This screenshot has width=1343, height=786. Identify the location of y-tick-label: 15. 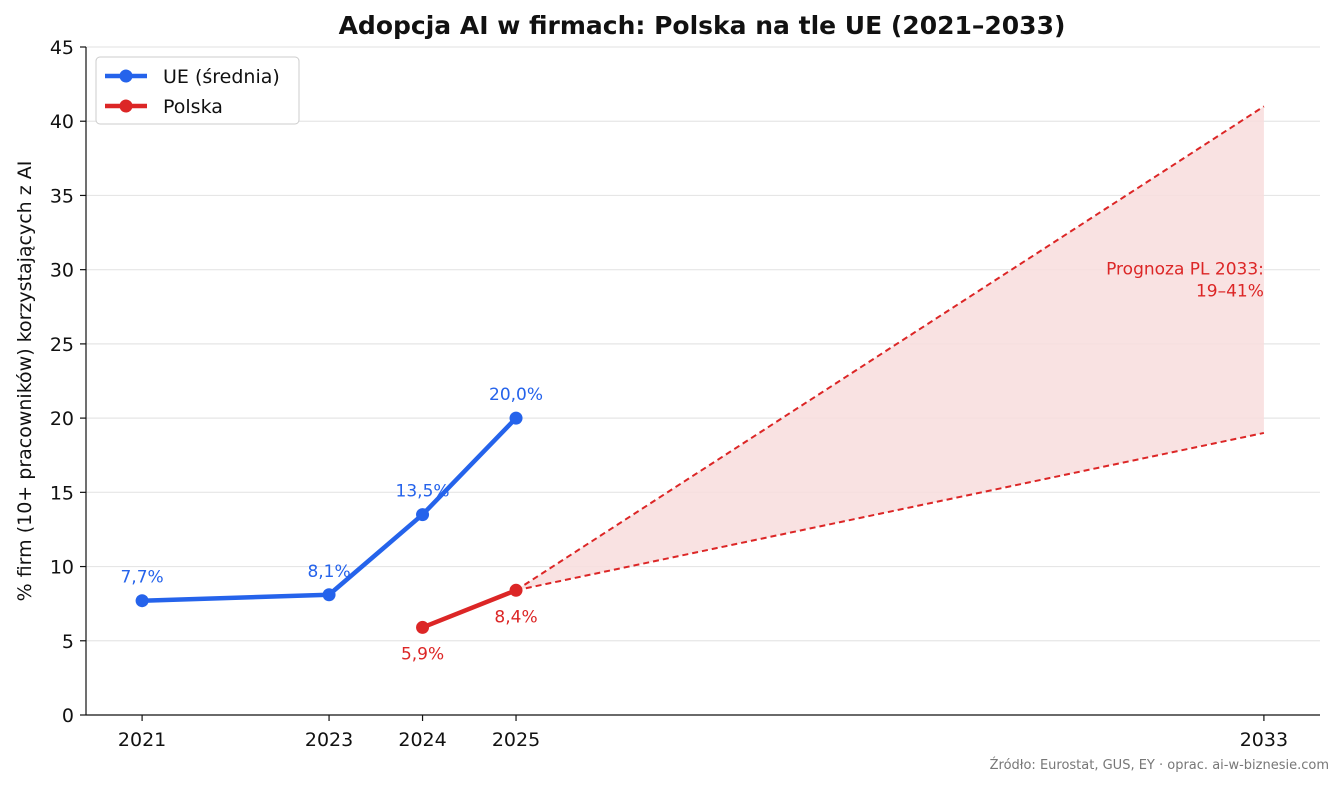
(62, 493).